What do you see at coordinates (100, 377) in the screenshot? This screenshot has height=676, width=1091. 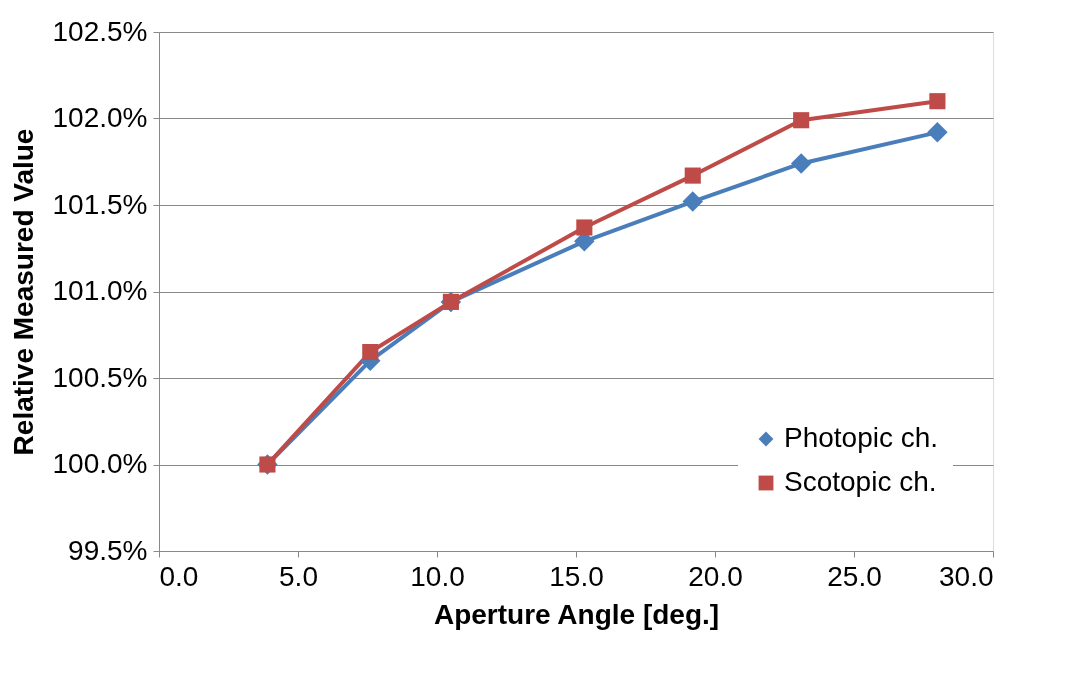 I see `y-tick-label: 100.5%` at bounding box center [100, 377].